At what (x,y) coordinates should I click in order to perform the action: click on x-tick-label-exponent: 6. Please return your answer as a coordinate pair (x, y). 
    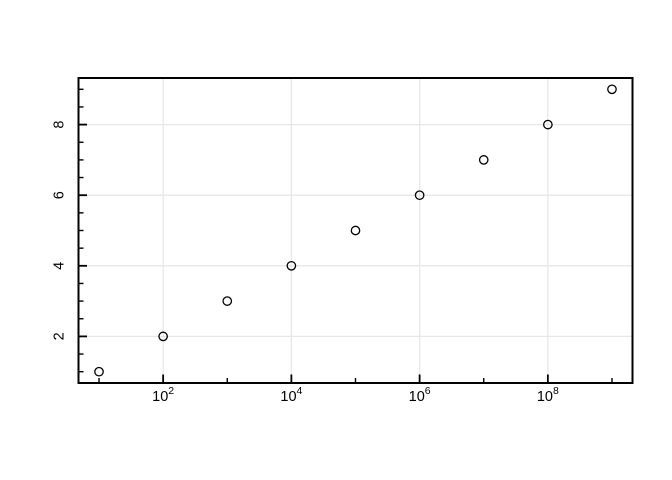
    Looking at the image, I should click on (428, 391).